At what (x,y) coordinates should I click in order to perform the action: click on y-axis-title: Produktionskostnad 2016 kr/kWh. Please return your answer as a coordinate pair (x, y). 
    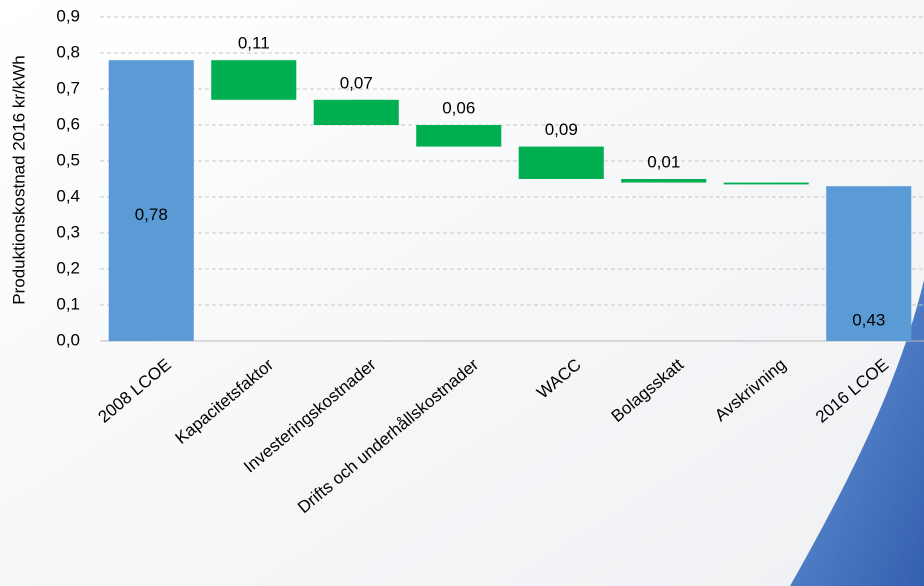
    Looking at the image, I should click on (18, 179).